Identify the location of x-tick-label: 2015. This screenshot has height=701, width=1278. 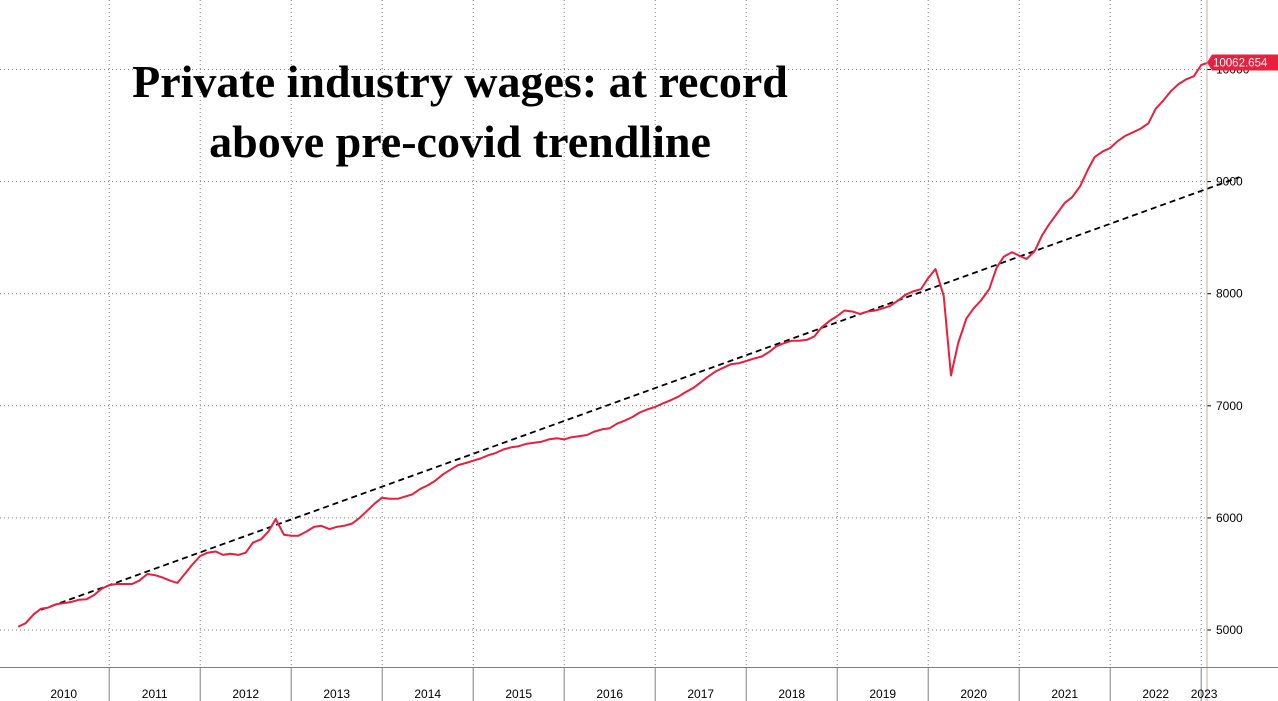
(518, 694).